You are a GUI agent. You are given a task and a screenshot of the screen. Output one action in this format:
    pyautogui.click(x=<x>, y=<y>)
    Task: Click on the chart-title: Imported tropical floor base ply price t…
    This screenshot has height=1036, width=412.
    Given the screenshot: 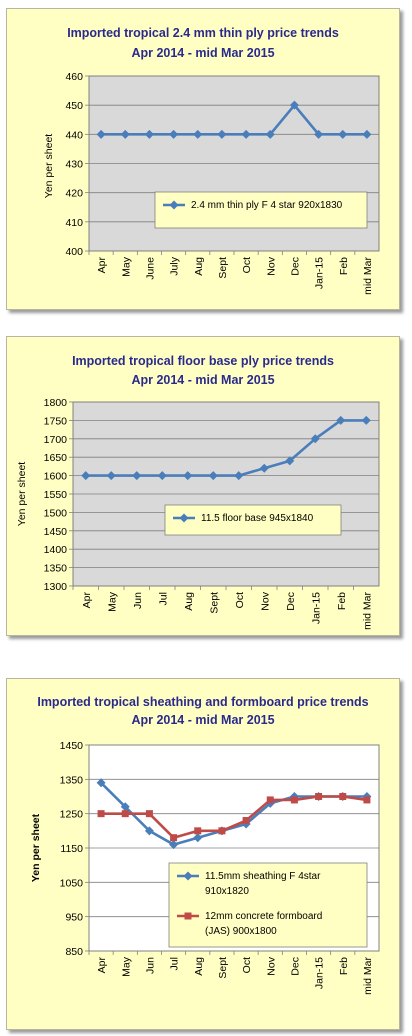 What is the action you would take?
    pyautogui.click(x=203, y=361)
    